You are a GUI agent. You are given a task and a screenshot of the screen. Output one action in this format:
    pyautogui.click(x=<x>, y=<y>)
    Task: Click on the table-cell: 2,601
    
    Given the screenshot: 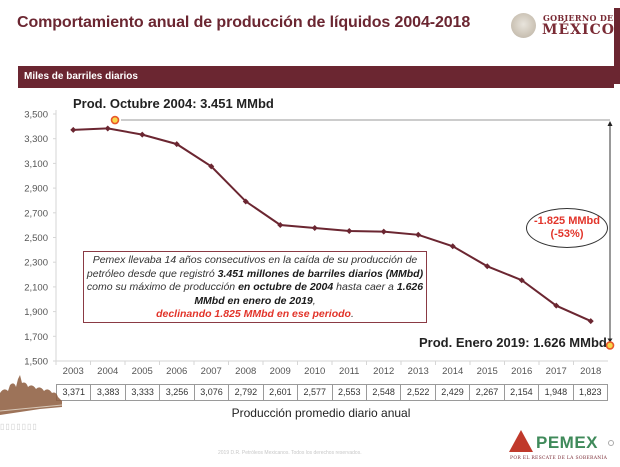 What is the action you would take?
    pyautogui.click(x=281, y=392)
    